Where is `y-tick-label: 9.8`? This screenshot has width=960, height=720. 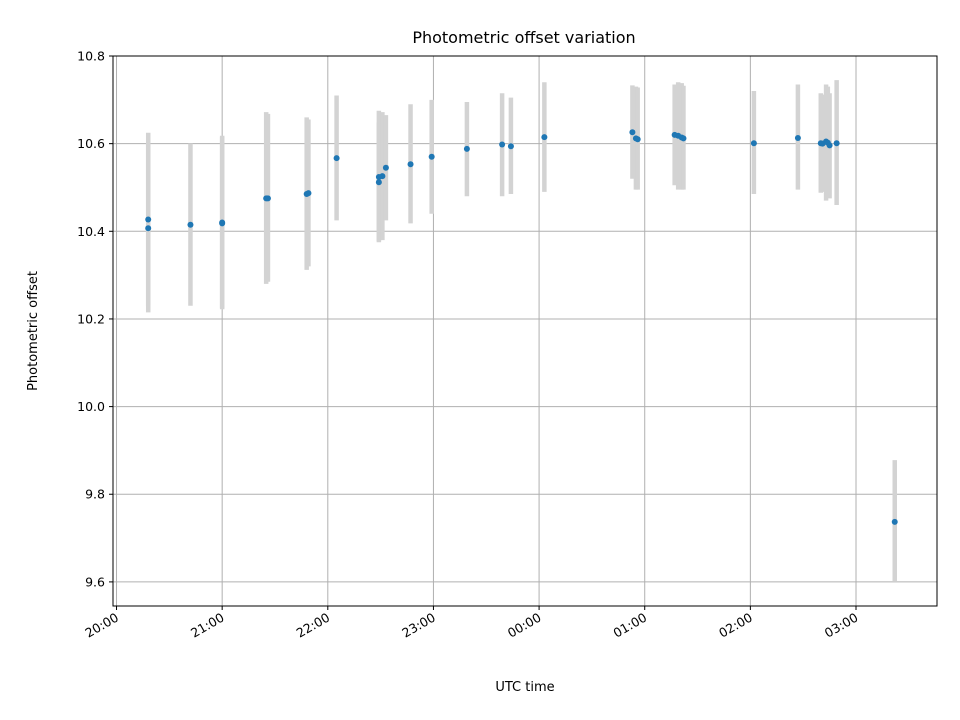 y-tick-label: 9.8 is located at coordinates (95, 494).